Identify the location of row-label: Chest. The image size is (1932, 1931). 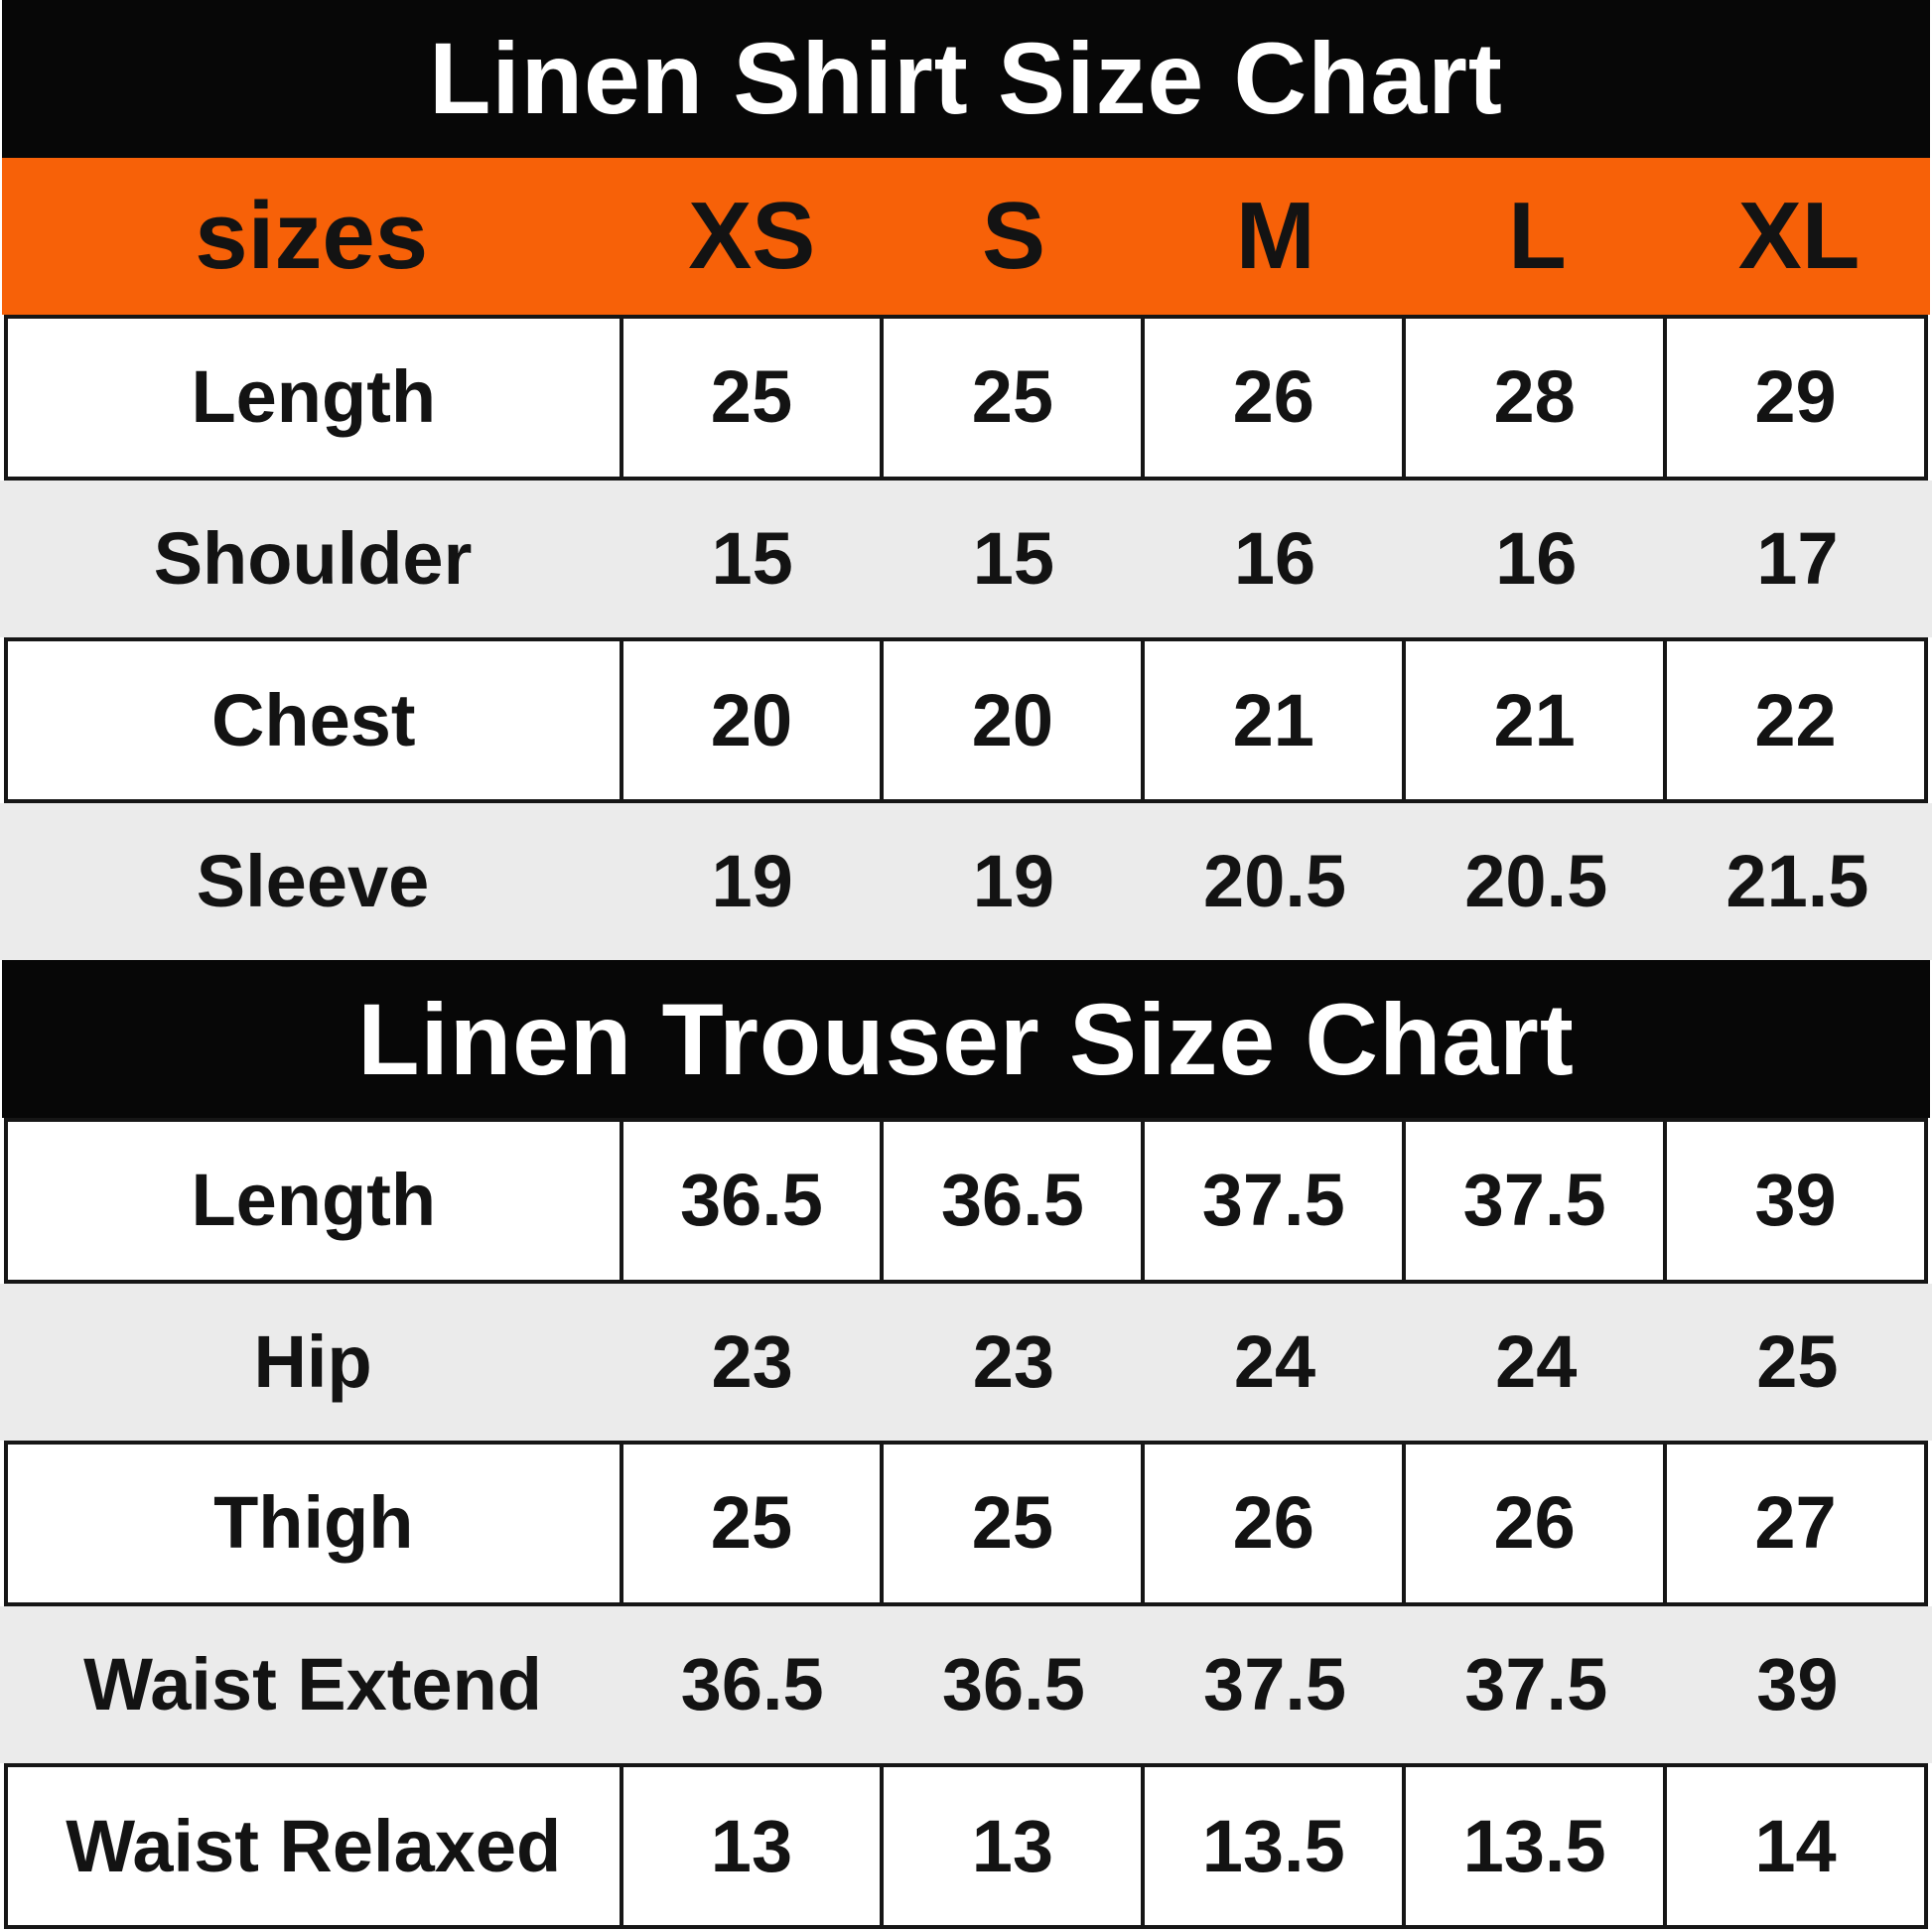
(316, 720).